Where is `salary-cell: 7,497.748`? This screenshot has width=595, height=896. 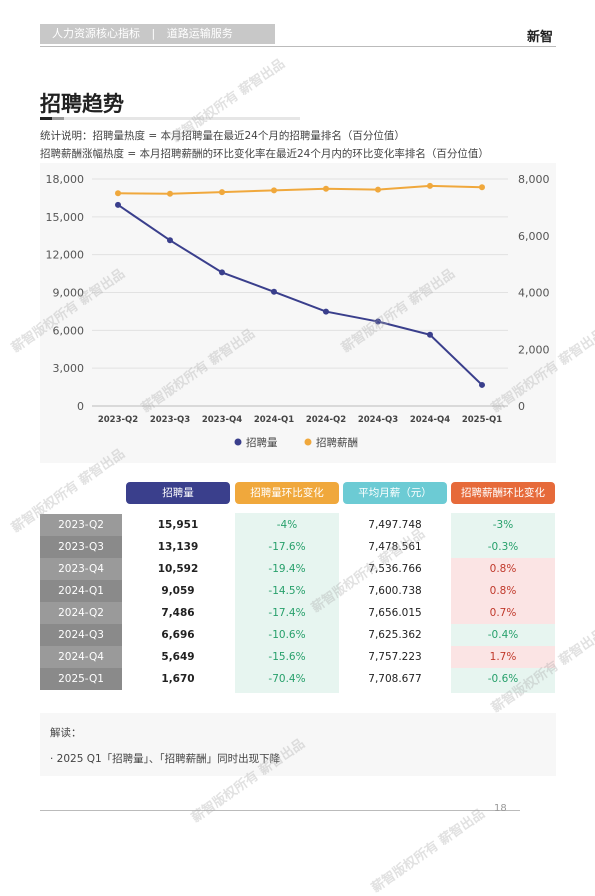 salary-cell: 7,497.748 is located at coordinates (395, 525).